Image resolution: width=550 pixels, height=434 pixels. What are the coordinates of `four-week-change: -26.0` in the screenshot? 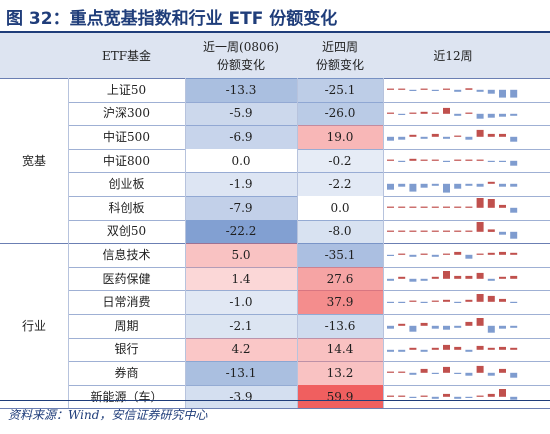 It's located at (340, 113).